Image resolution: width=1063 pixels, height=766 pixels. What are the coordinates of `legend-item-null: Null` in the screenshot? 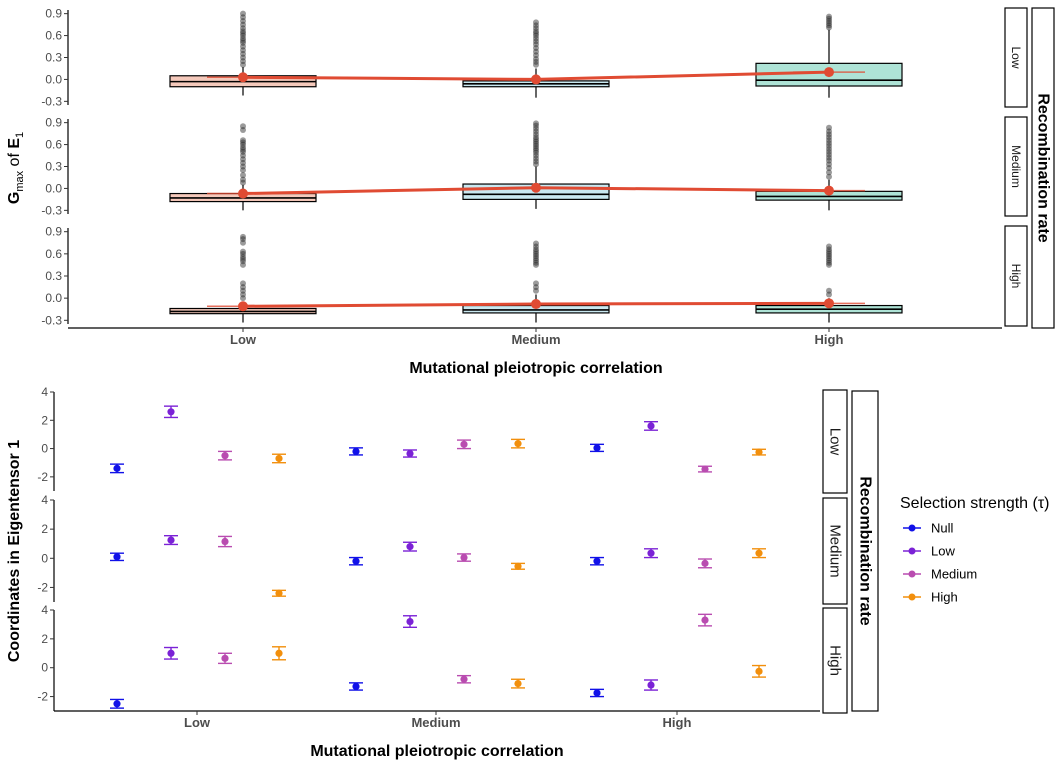 It's located at (928, 528).